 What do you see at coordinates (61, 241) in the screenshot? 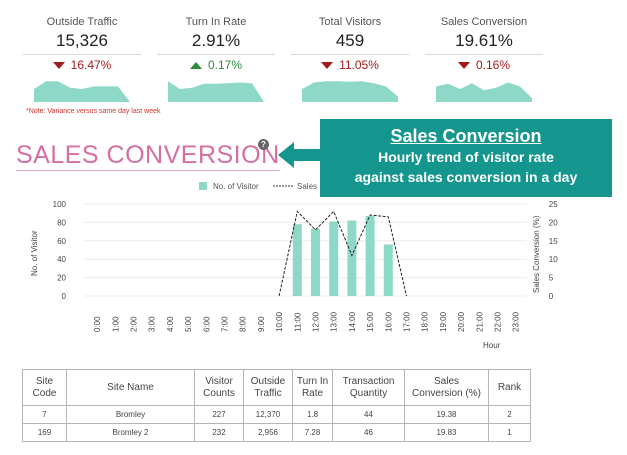
I see `y-tick-label-left: 60` at bounding box center [61, 241].